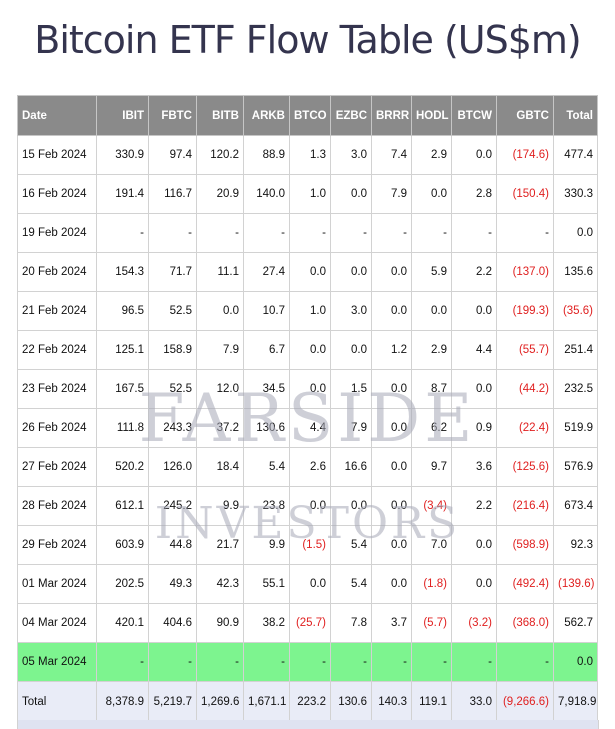 The height and width of the screenshot is (729, 615). What do you see at coordinates (57, 506) in the screenshot?
I see `row-label: 28 Feb 2024` at bounding box center [57, 506].